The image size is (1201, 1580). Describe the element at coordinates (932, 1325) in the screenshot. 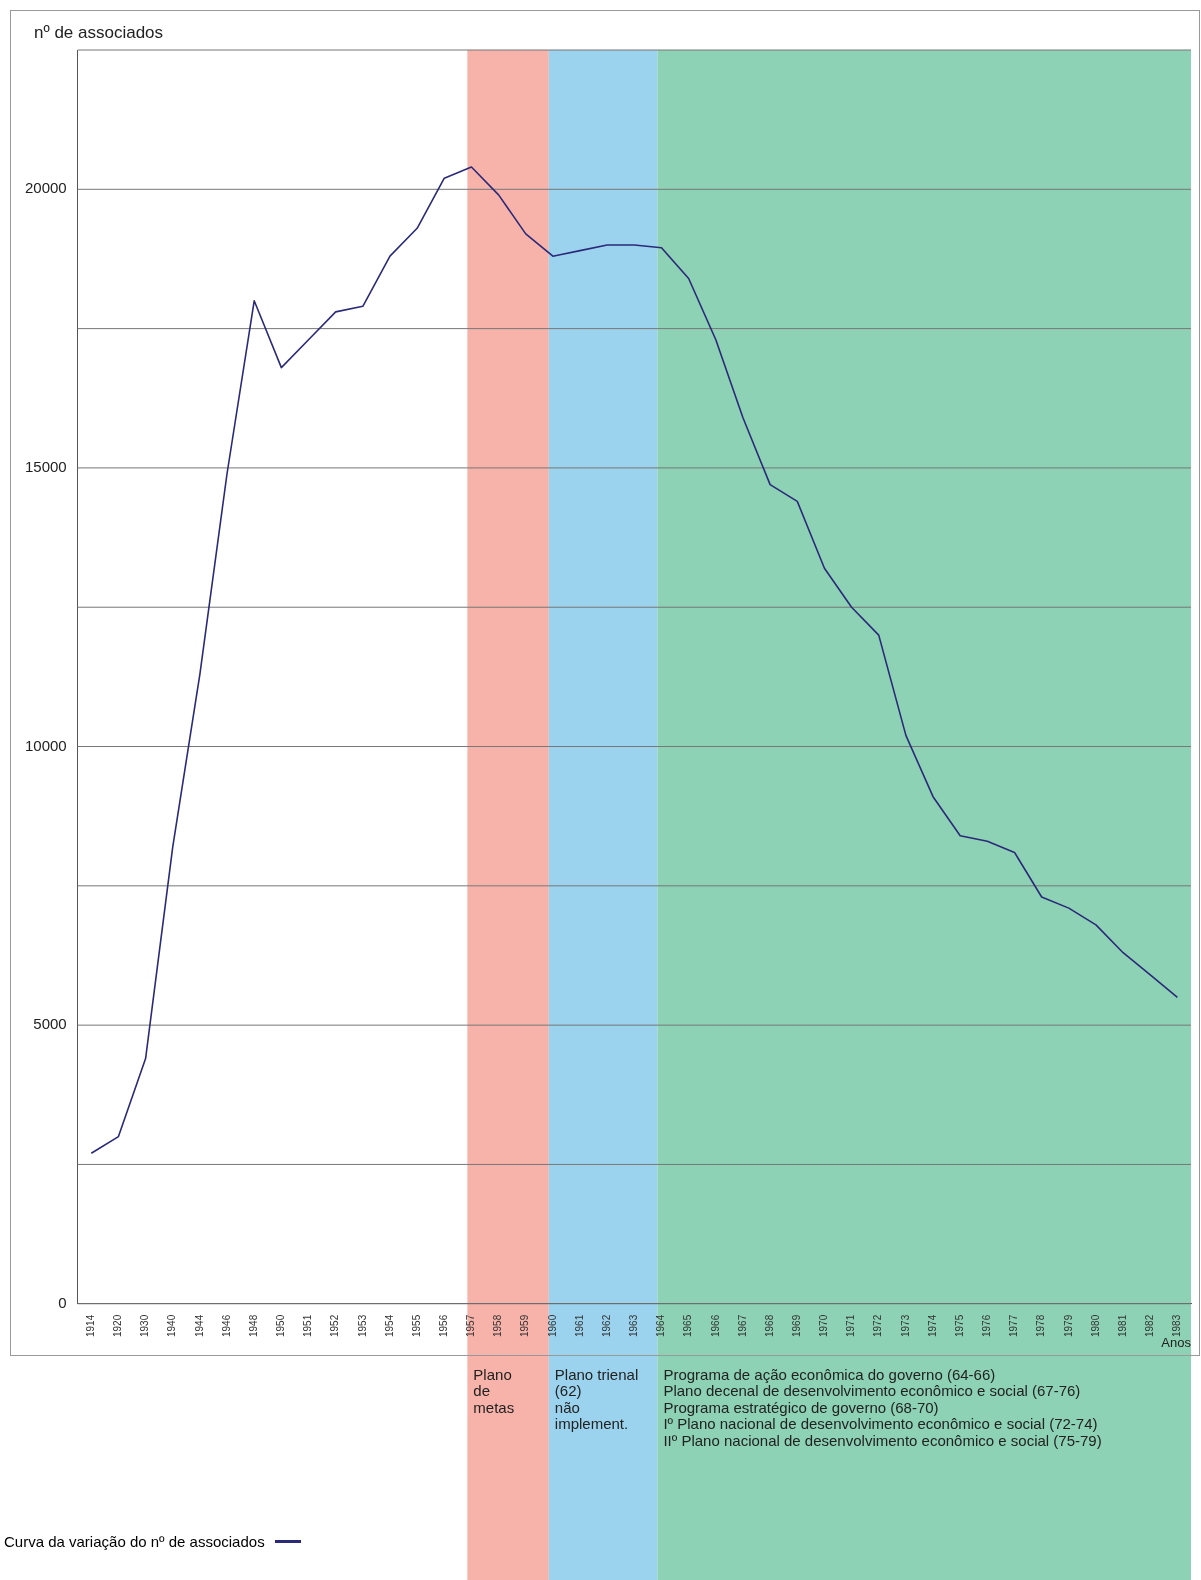

I see `x-tick-label: 1974` at that location.